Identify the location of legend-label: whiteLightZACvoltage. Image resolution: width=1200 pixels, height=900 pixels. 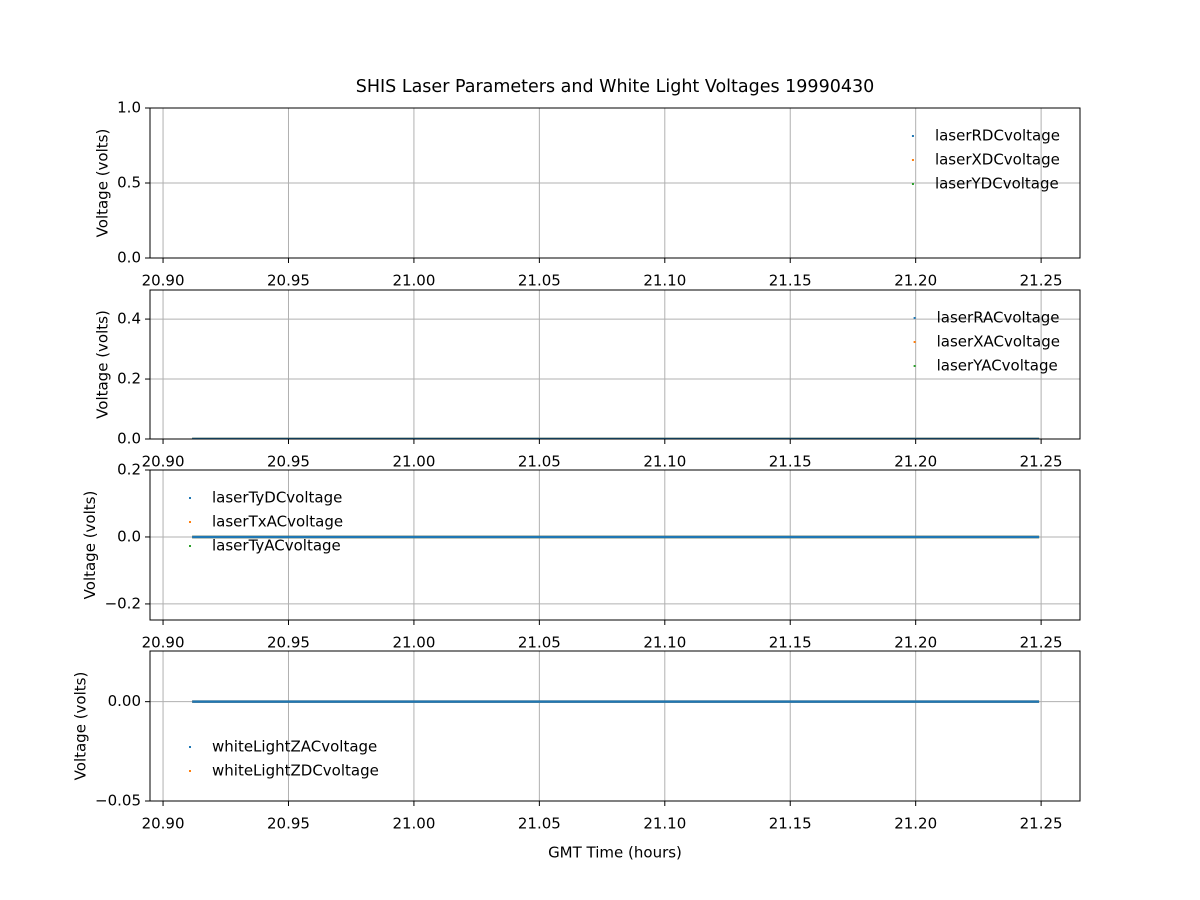
(294, 747).